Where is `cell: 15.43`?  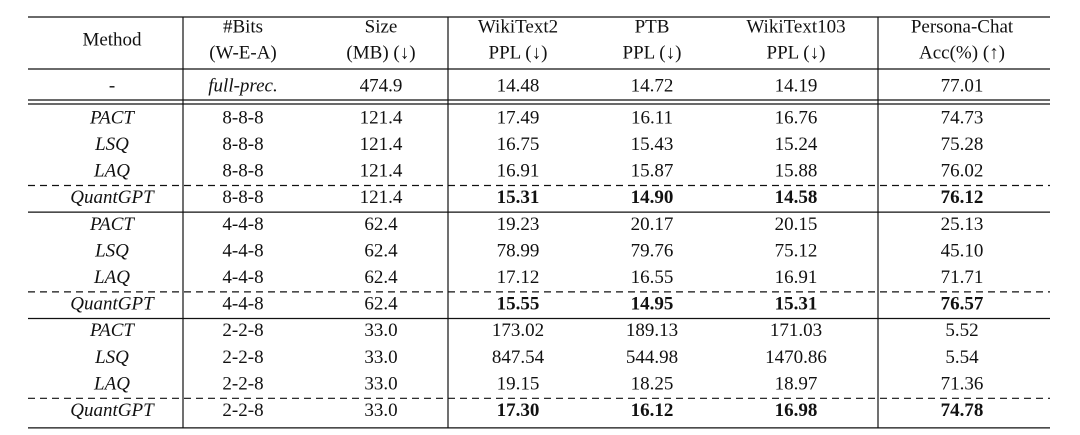
cell: 15.43 is located at coordinates (652, 144).